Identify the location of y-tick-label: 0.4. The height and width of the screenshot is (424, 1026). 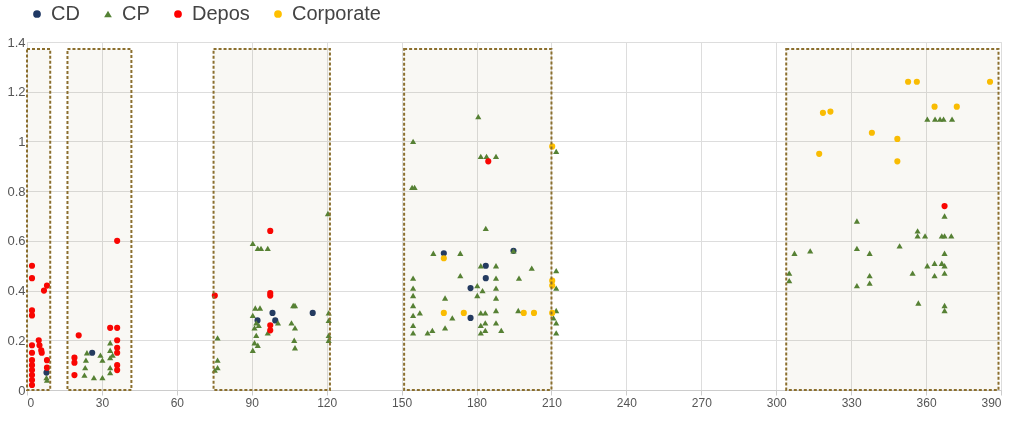
(16, 291).